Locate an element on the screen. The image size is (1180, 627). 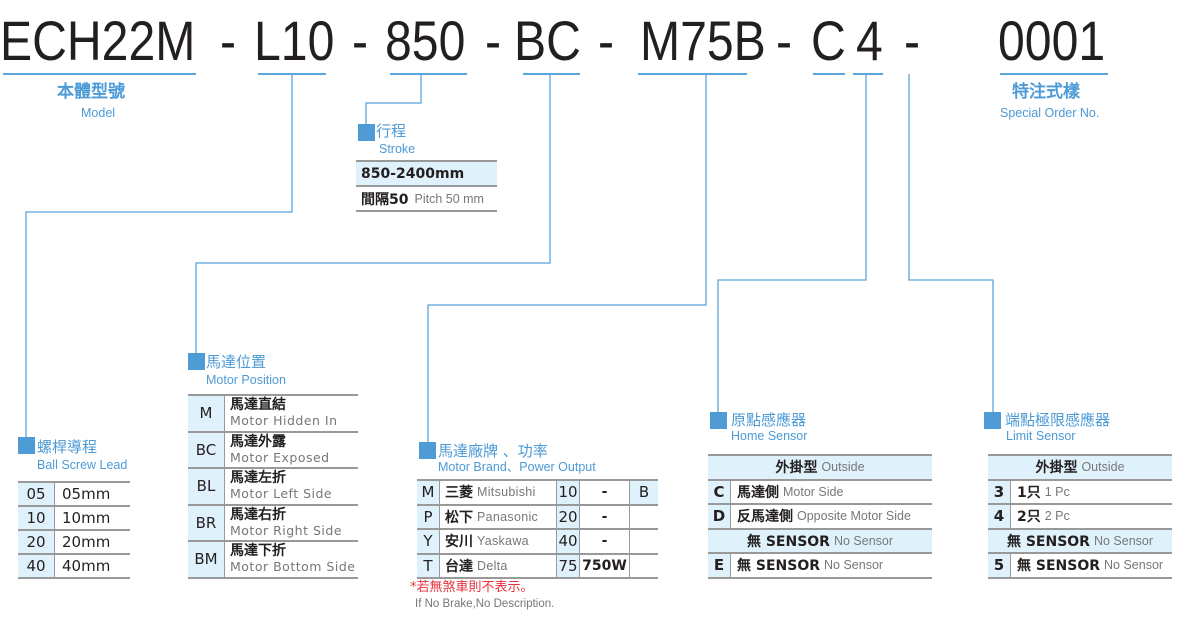
sensor-zh: 反馬達側 is located at coordinates (765, 517).